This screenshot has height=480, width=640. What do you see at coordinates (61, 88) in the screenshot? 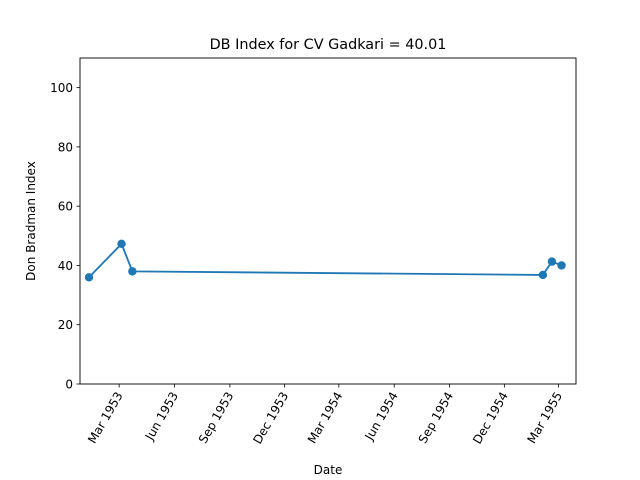
I see `y-tick-label: 100` at bounding box center [61, 88].